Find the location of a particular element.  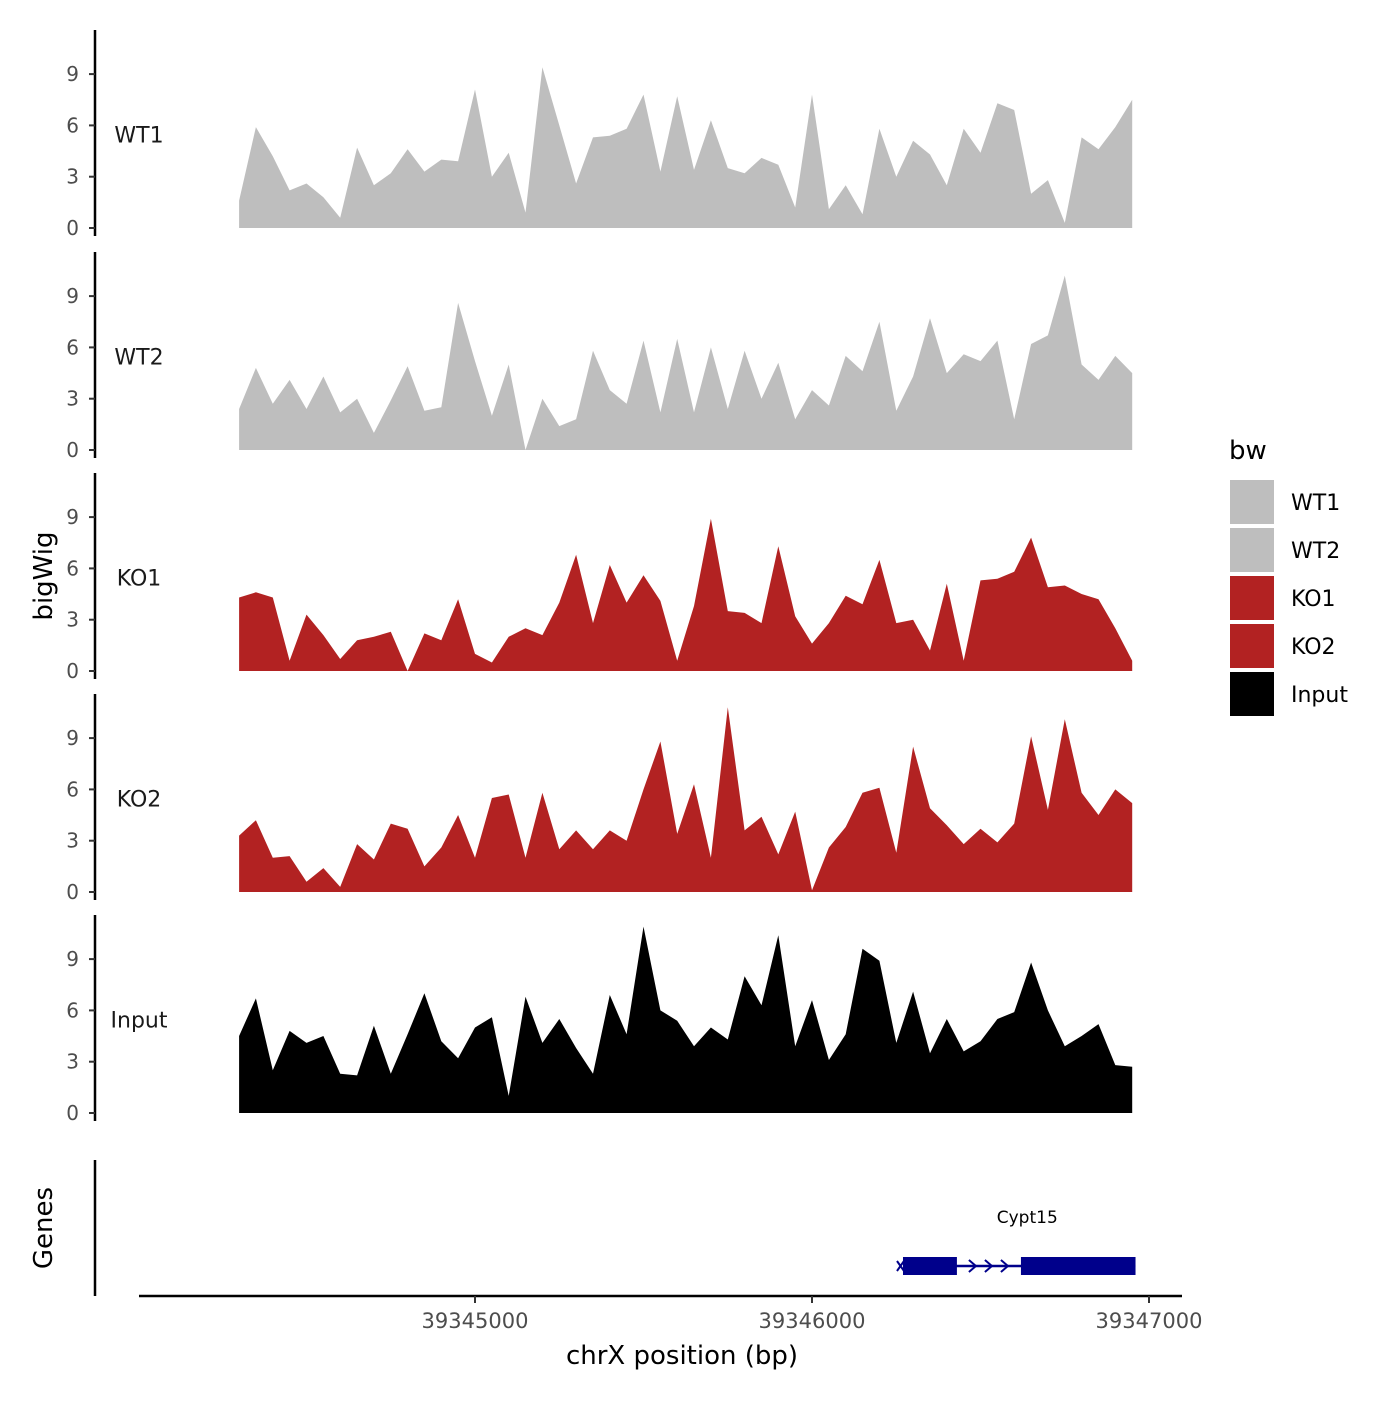

legend: bw WT1 WT2 KO1 KO2 Input is located at coordinates (1288, 576).